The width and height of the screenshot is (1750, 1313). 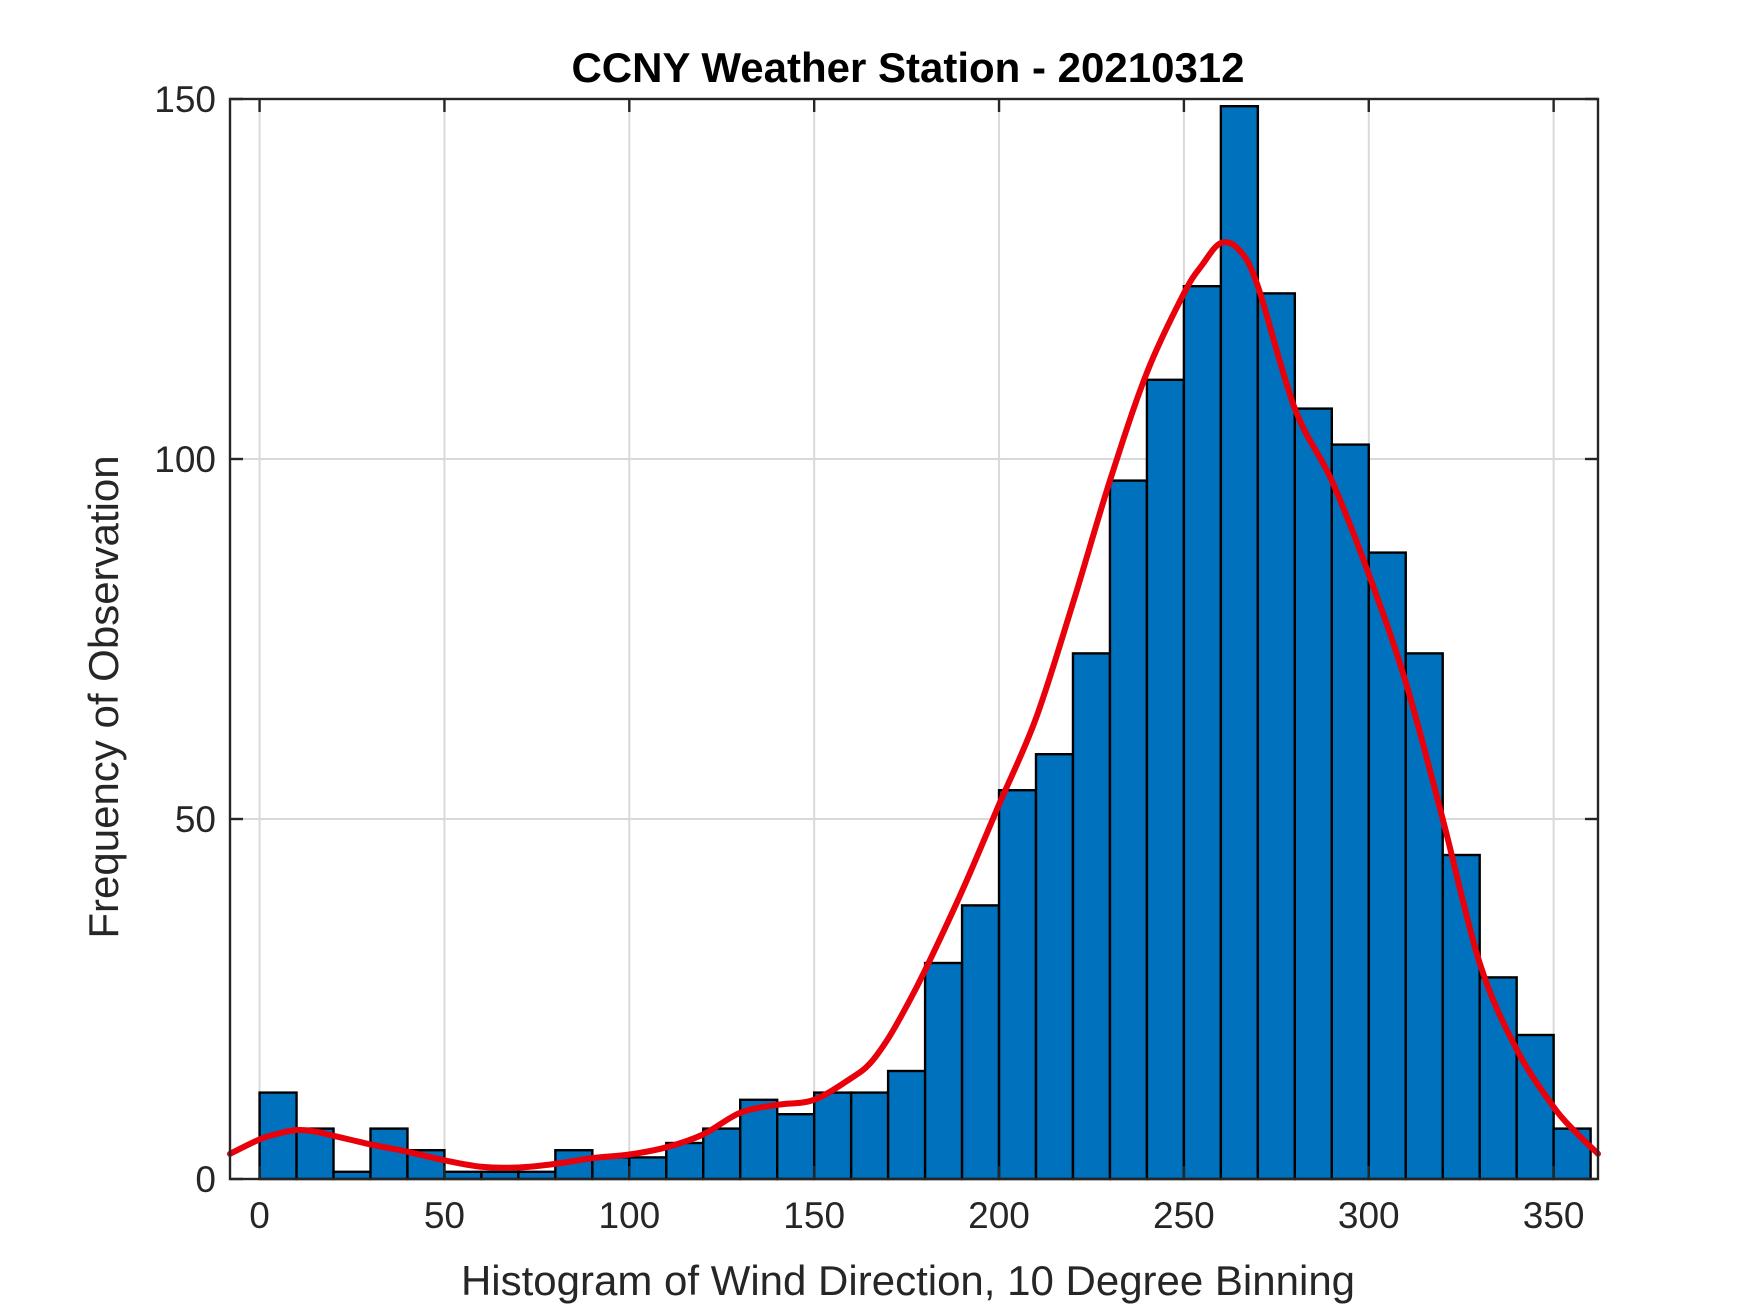 I want to click on x-tick-label: 250, so click(x=1184, y=1215).